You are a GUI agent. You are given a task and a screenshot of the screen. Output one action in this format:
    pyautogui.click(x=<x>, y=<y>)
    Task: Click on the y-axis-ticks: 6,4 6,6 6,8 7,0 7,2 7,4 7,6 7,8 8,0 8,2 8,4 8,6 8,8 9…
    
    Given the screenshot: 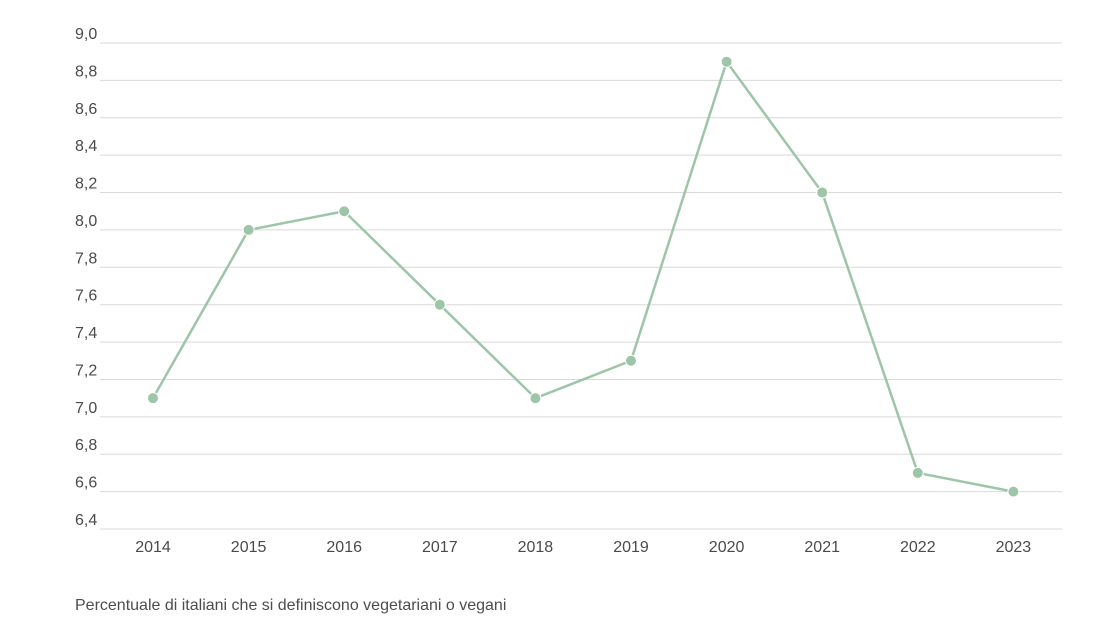 What is the action you would take?
    pyautogui.click(x=86, y=277)
    